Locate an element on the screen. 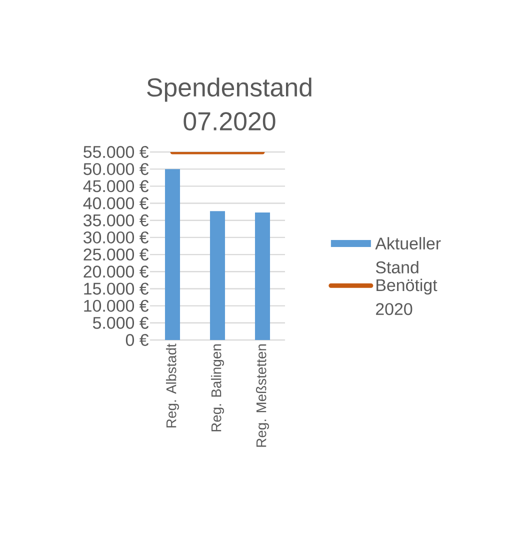 The height and width of the screenshot is (533, 508). y-tick-label: 45.000 € is located at coordinates (116, 186).